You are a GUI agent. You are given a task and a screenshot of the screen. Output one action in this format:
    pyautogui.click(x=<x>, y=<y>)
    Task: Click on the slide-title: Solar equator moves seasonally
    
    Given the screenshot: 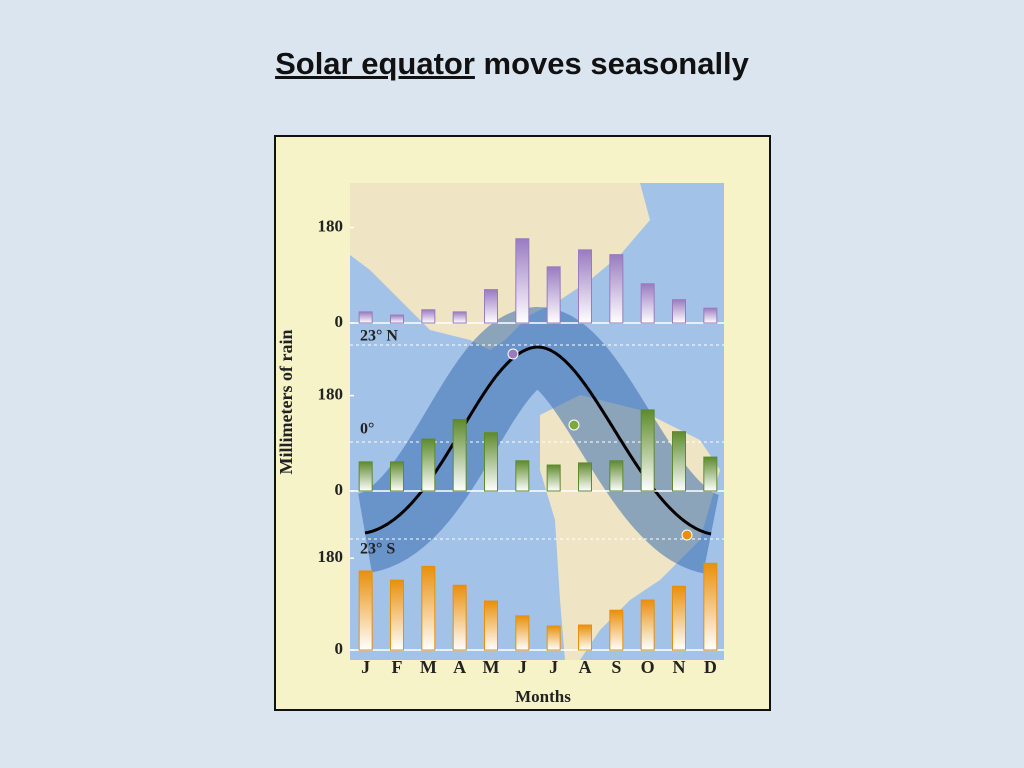 What is the action you would take?
    pyautogui.click(x=512, y=64)
    